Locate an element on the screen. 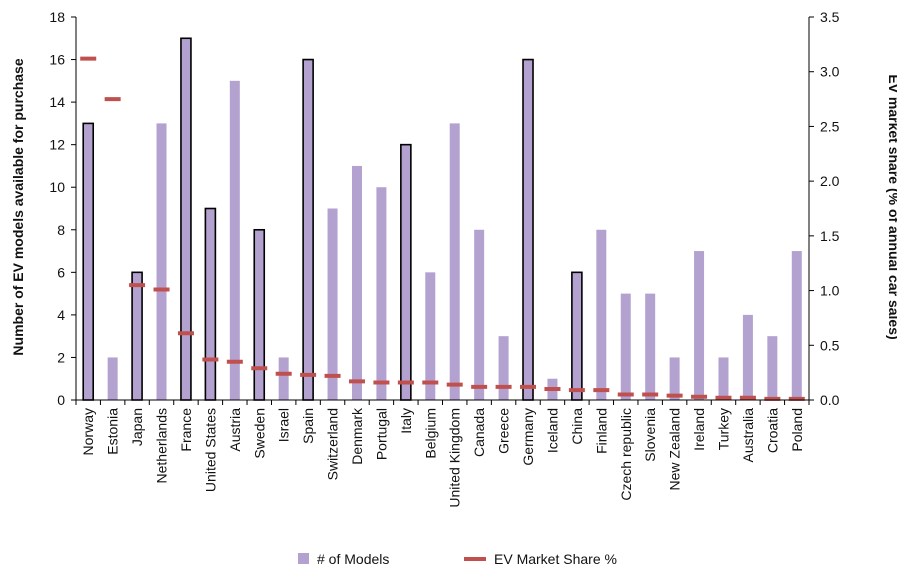  y2-tick-label: 0.5 is located at coordinates (830, 345).